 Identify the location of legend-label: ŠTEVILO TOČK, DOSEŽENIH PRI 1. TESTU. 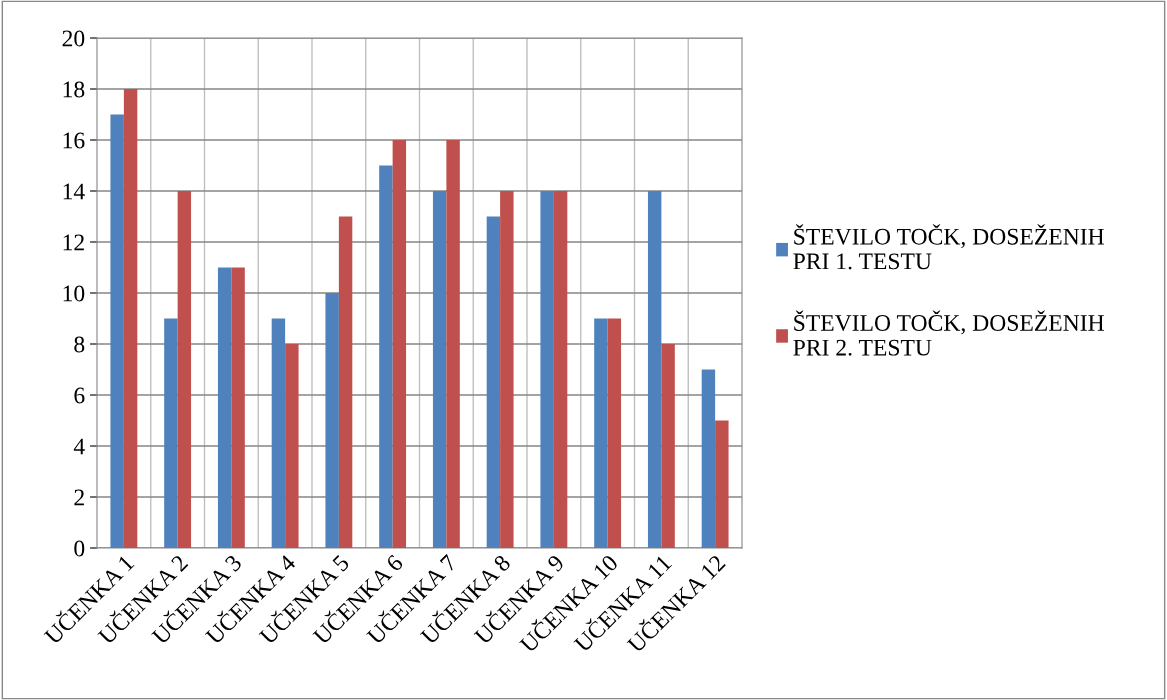
(948, 247).